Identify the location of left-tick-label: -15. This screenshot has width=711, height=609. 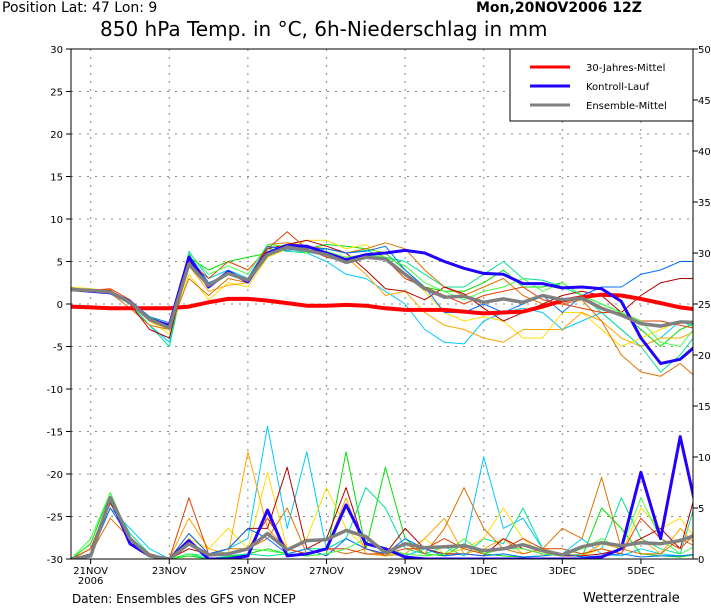
(55, 433).